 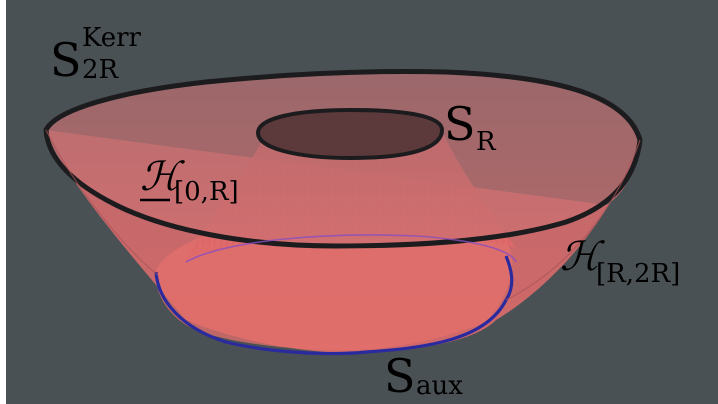 What do you see at coordinates (102, 202) in the screenshot?
I see `funnel-left-edge` at bounding box center [102, 202].